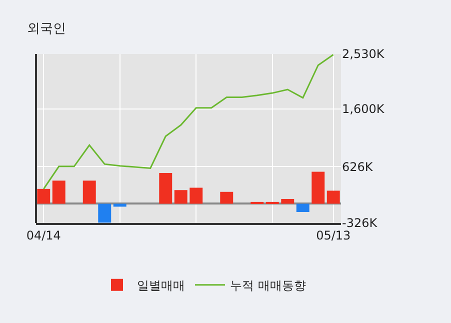 The width and height of the screenshot is (451, 323). Describe the element at coordinates (43, 235) in the screenshot. I see `x-tick-label: 04/14` at that location.